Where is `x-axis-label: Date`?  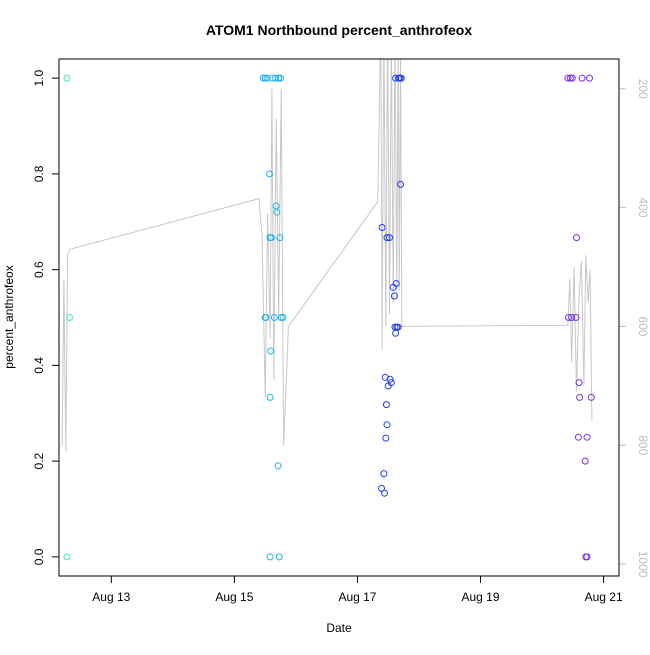
x-axis-label: Date is located at coordinates (339, 628).